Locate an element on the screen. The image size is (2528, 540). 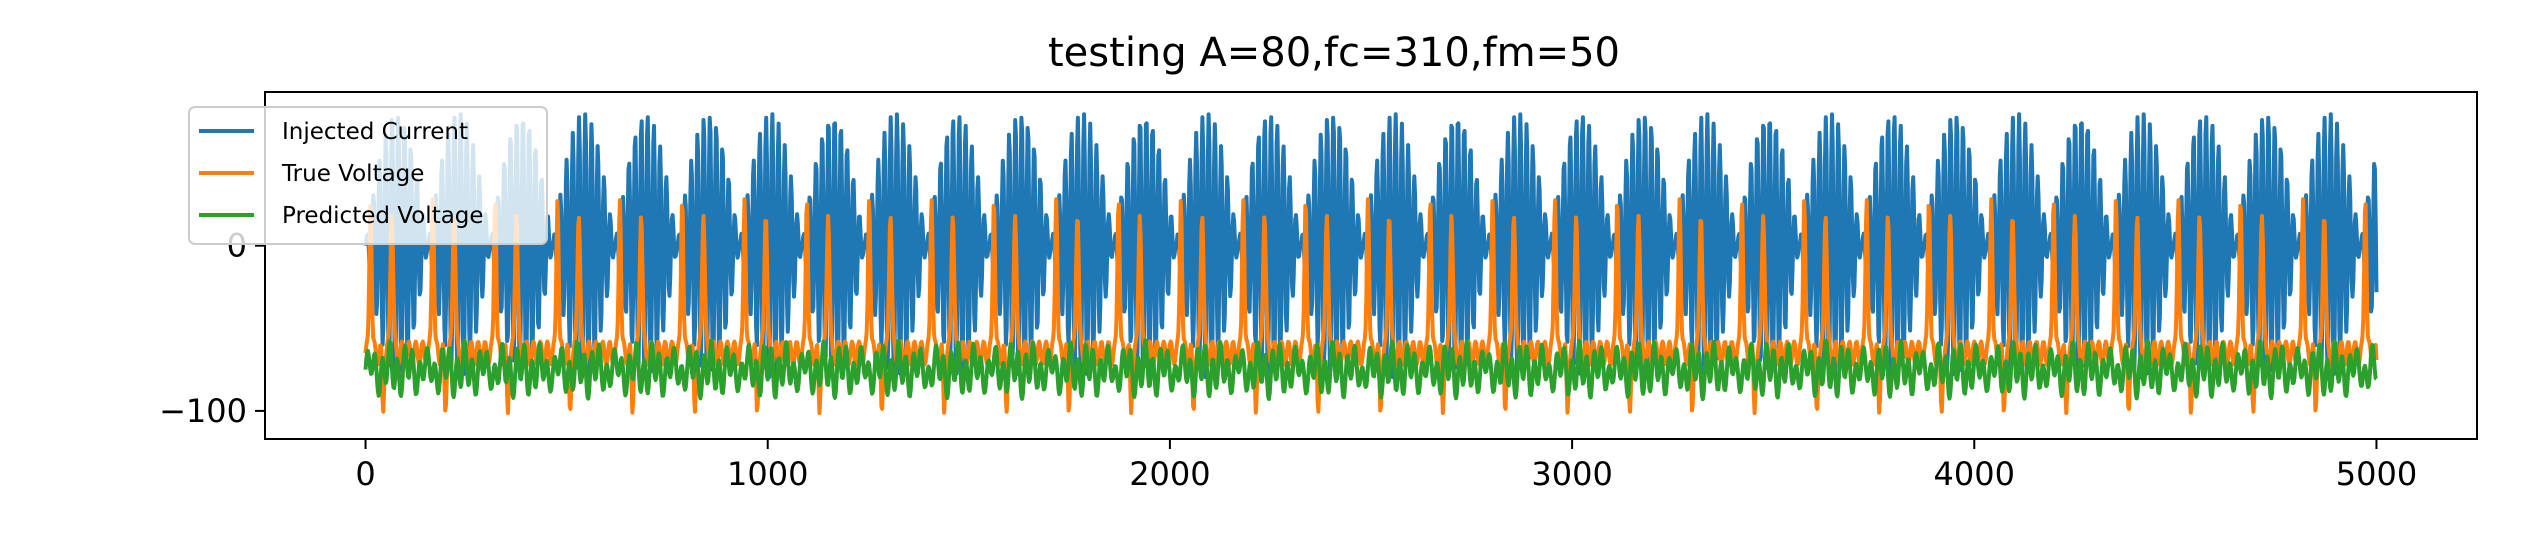
x-tick-label: 2000 is located at coordinates (1169, 474).